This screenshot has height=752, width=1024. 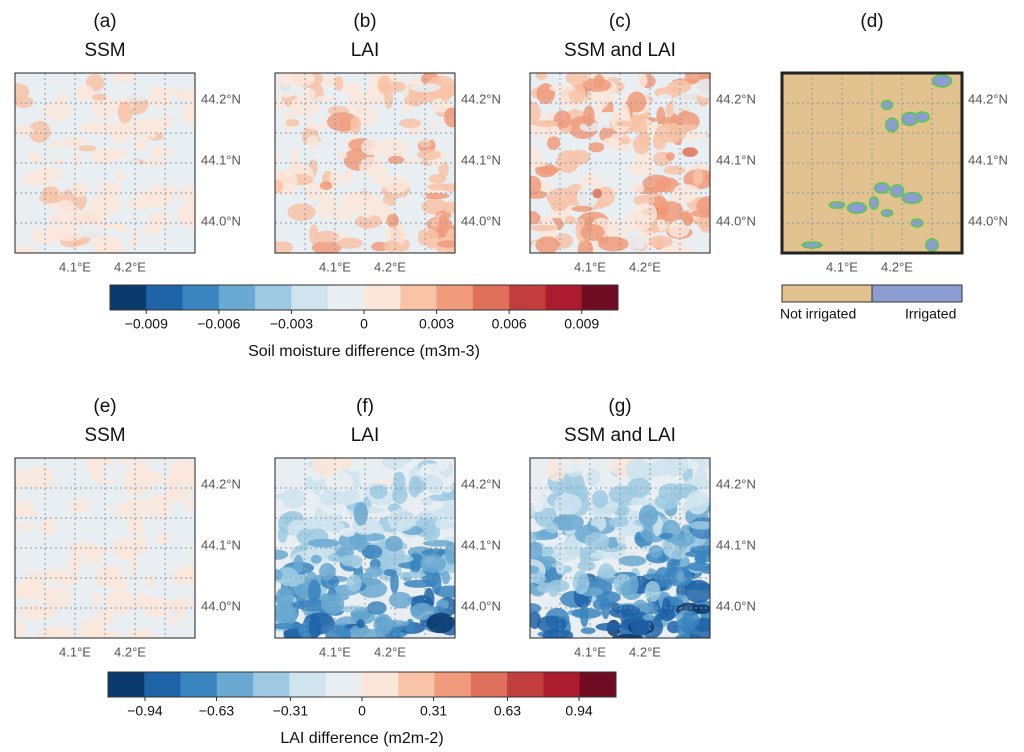 I want to click on colorbar-tick-label: −0.94, so click(x=145, y=711).